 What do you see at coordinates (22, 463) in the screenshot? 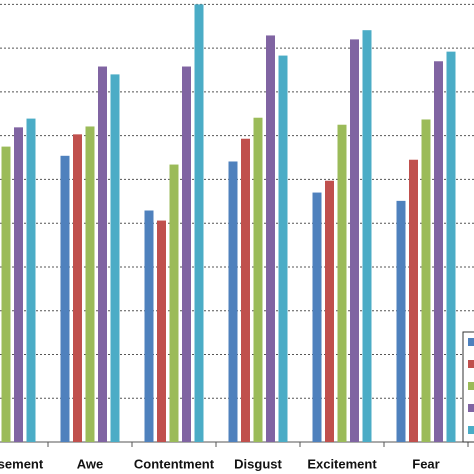
I see `x-tick-label: Amusement` at bounding box center [22, 463].